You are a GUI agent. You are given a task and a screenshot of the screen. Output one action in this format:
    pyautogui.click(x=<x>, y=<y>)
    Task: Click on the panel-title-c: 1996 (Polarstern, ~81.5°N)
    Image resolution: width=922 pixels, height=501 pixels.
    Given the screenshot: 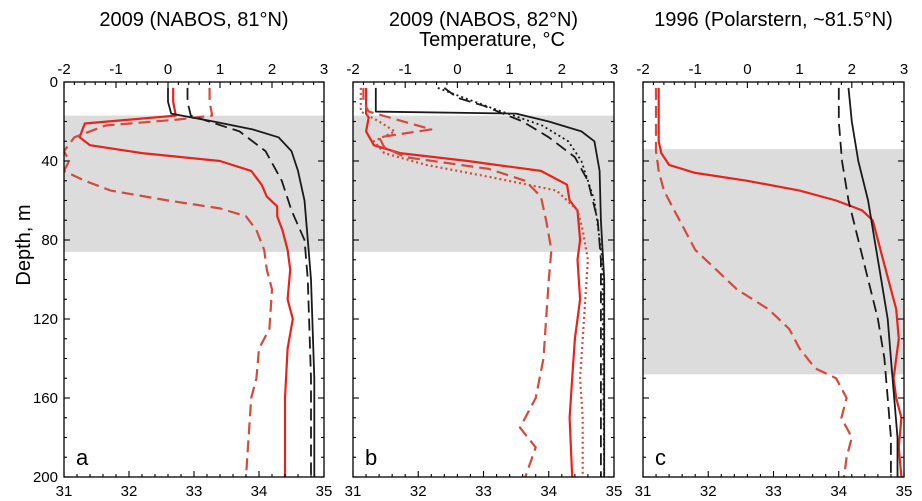 What is the action you would take?
    pyautogui.click(x=773, y=20)
    